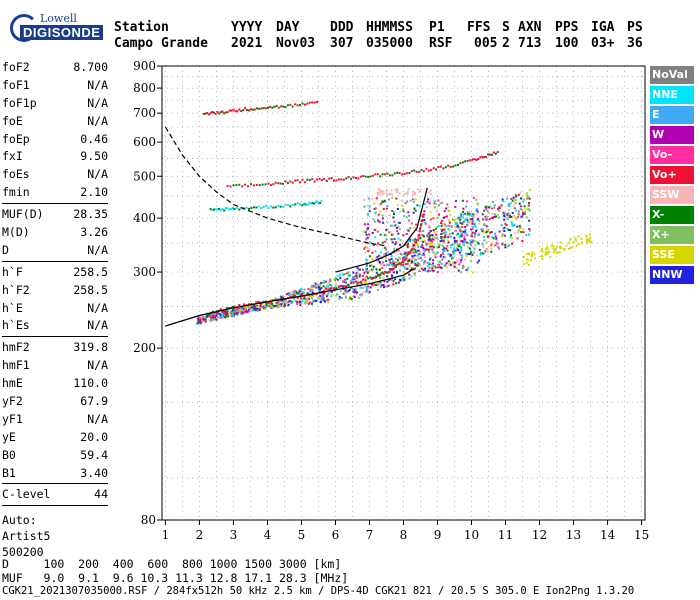 This screenshot has width=700, height=600. I want to click on y-tick-label: 400, so click(144, 218).